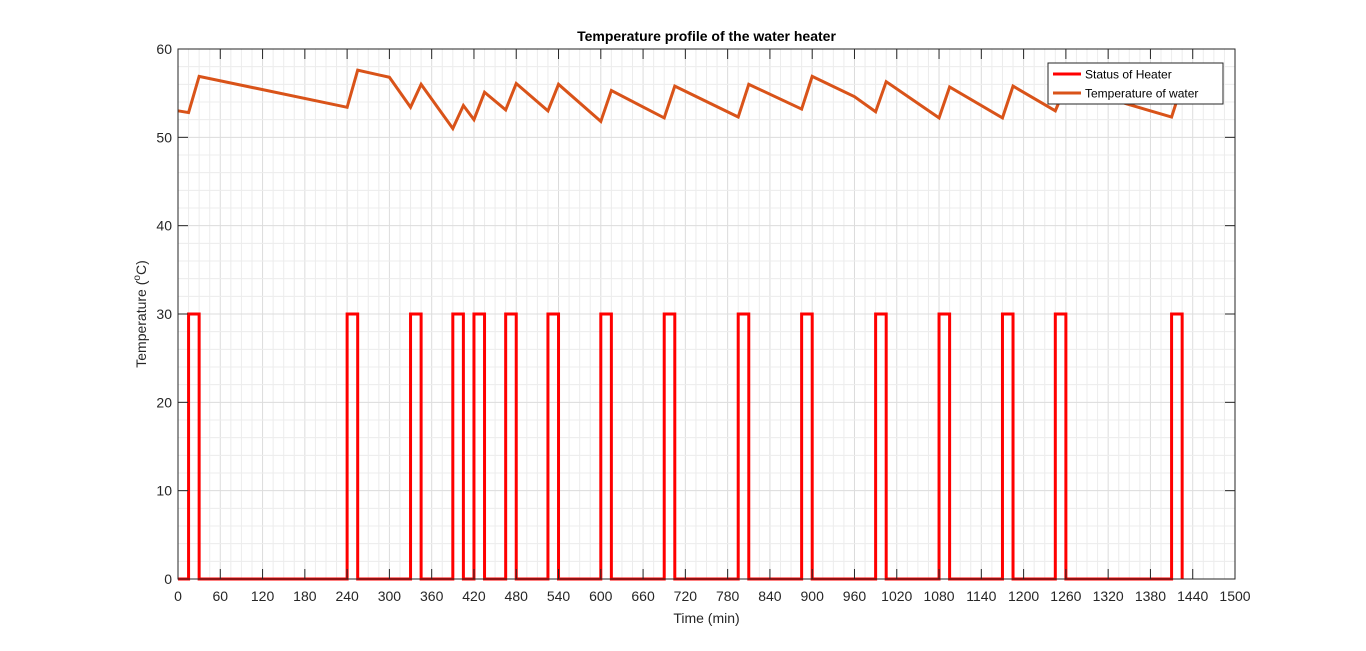 The width and height of the screenshot is (1366, 651). I want to click on x-tick-label: 1260, so click(1065, 596).